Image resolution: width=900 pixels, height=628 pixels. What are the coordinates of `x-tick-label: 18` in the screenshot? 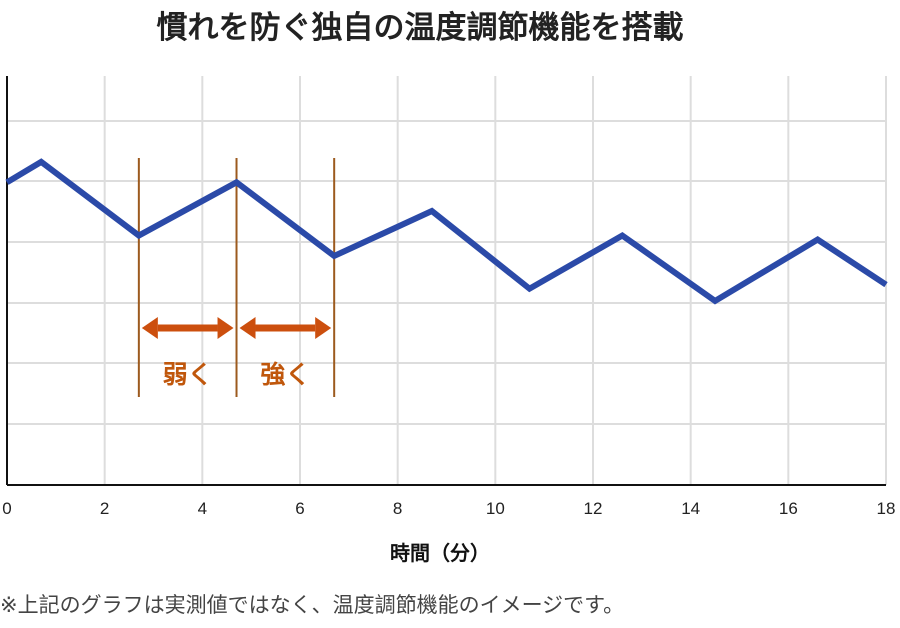 It's located at (886, 508).